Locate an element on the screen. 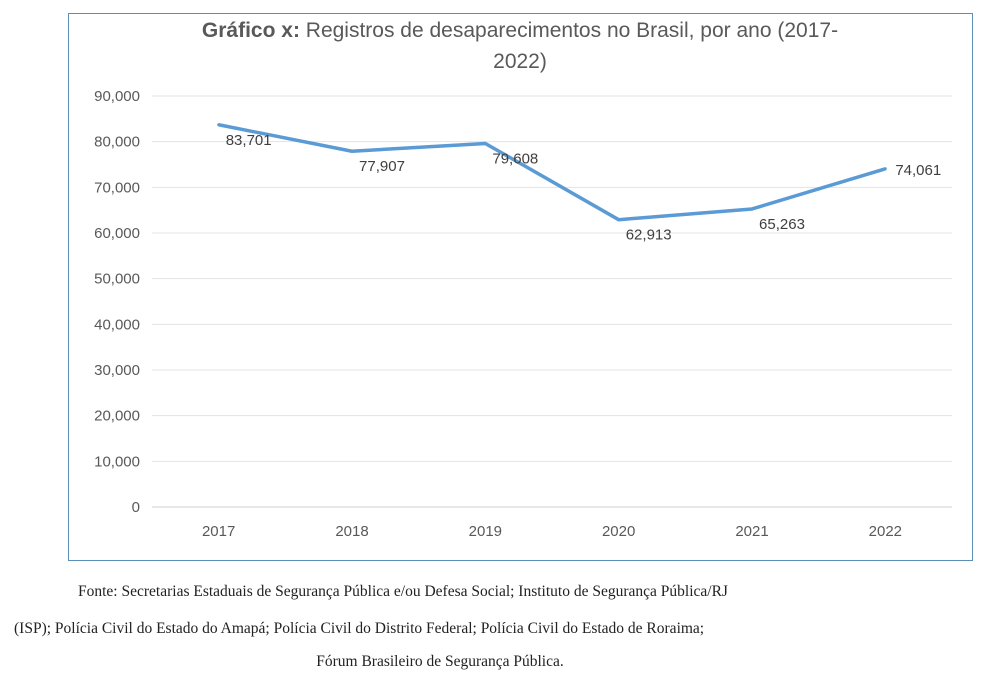  data-label: 62,913 is located at coordinates (649, 235).